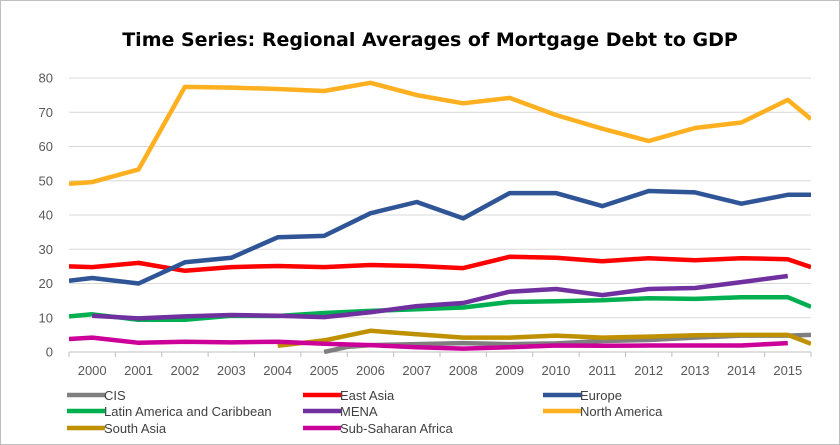 Image resolution: width=840 pixels, height=445 pixels. Describe the element at coordinates (115, 395) in the screenshot. I see `legend-label: CIS` at that location.